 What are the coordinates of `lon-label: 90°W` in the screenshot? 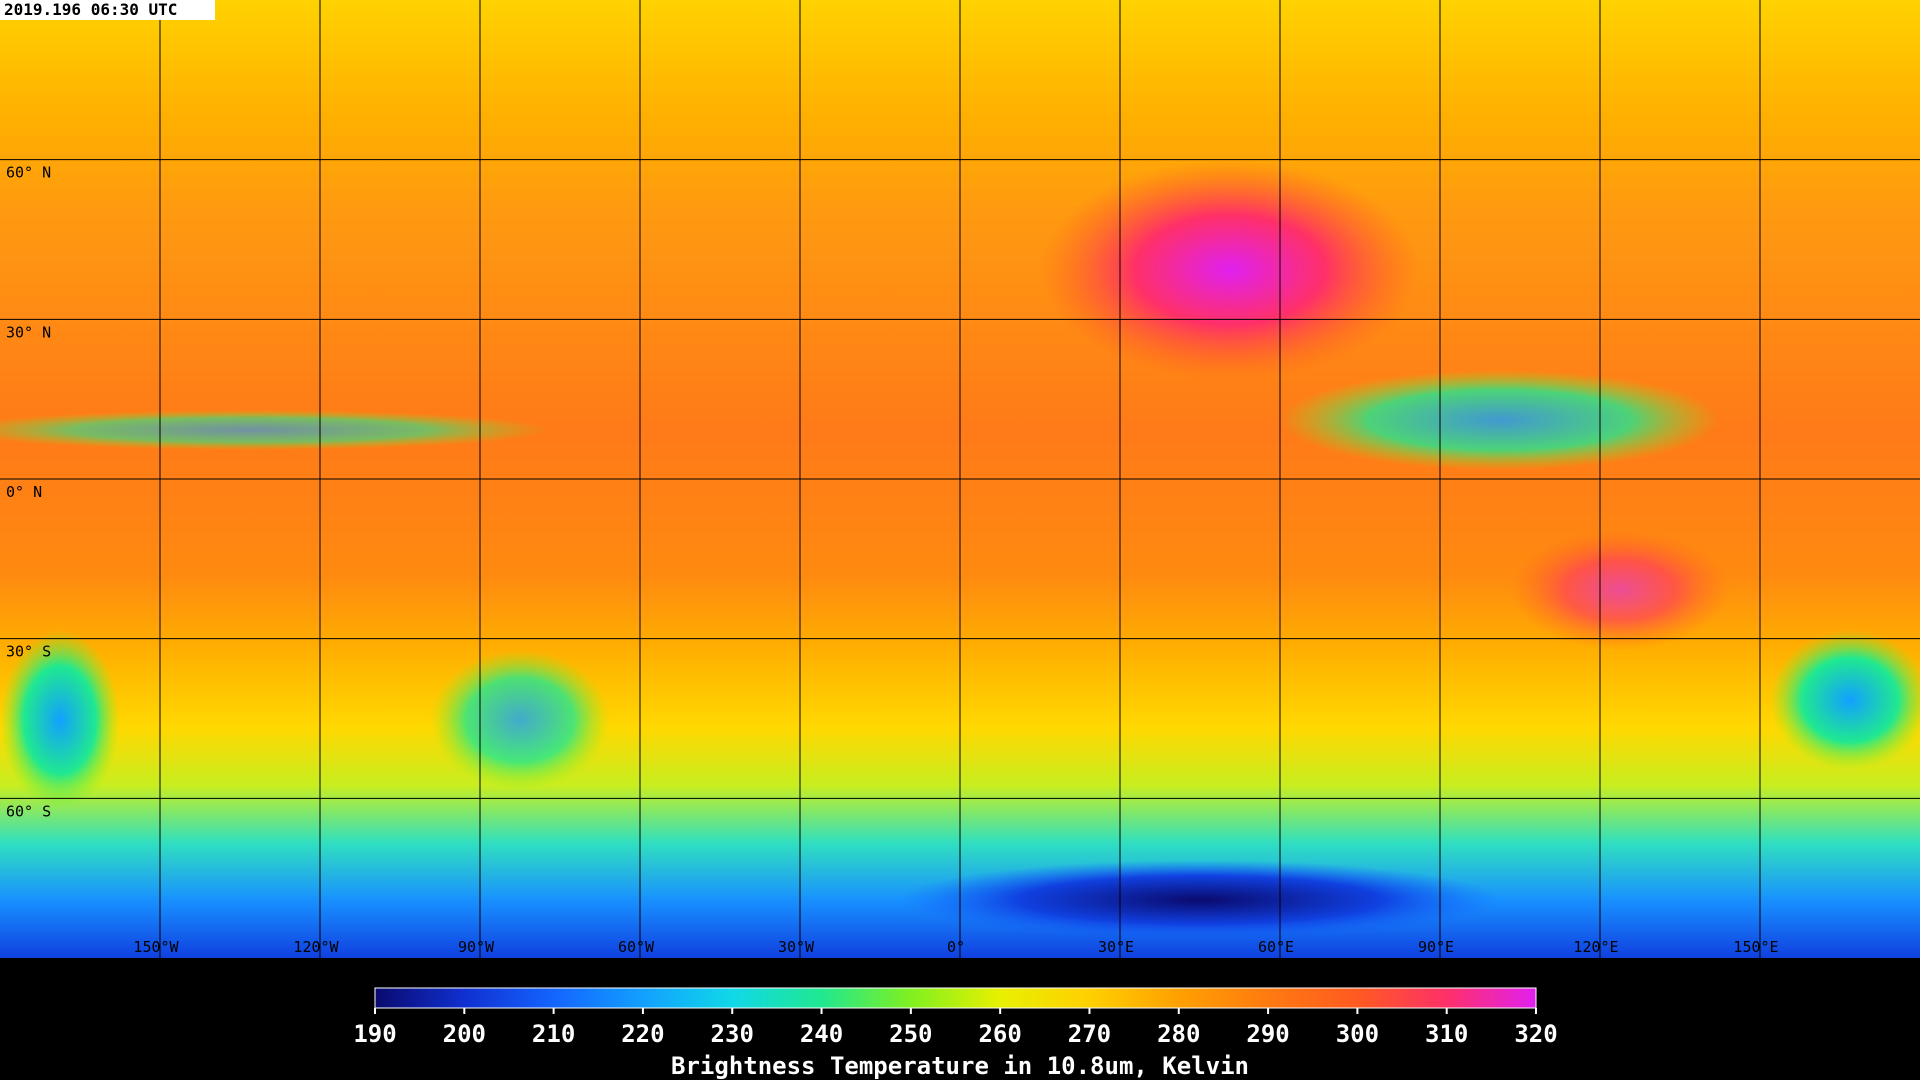 It's located at (476, 947).